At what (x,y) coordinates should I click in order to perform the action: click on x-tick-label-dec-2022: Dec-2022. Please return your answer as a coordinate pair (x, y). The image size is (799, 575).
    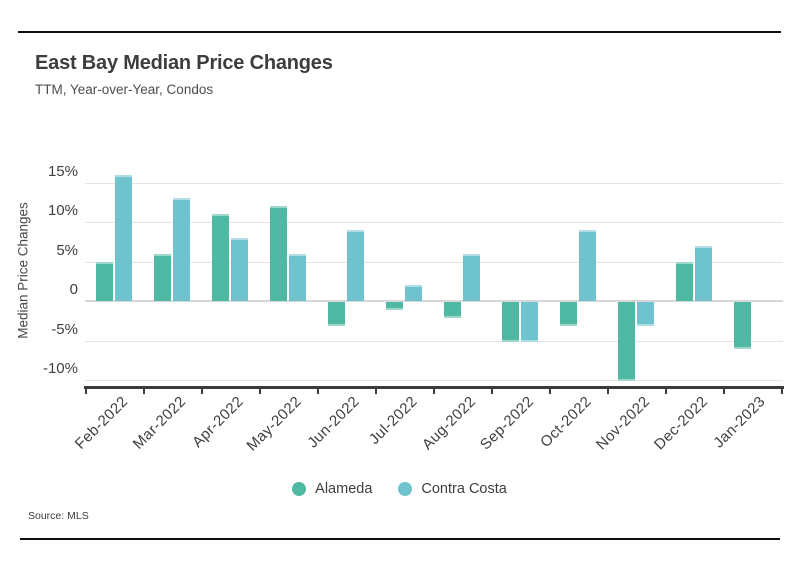
    Looking at the image, I should click on (681, 423).